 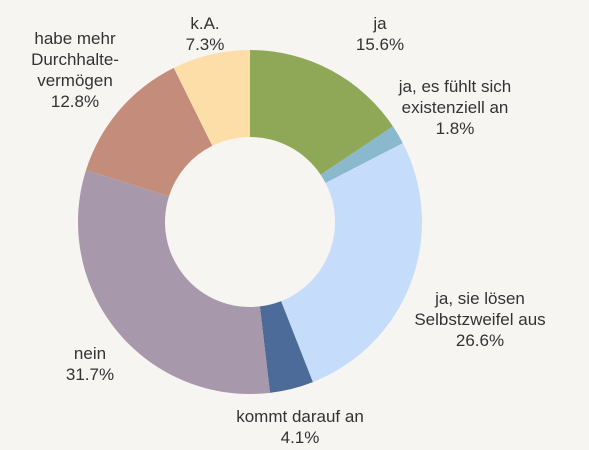 What do you see at coordinates (380, 23) in the screenshot?
I see `category-label: ja` at bounding box center [380, 23].